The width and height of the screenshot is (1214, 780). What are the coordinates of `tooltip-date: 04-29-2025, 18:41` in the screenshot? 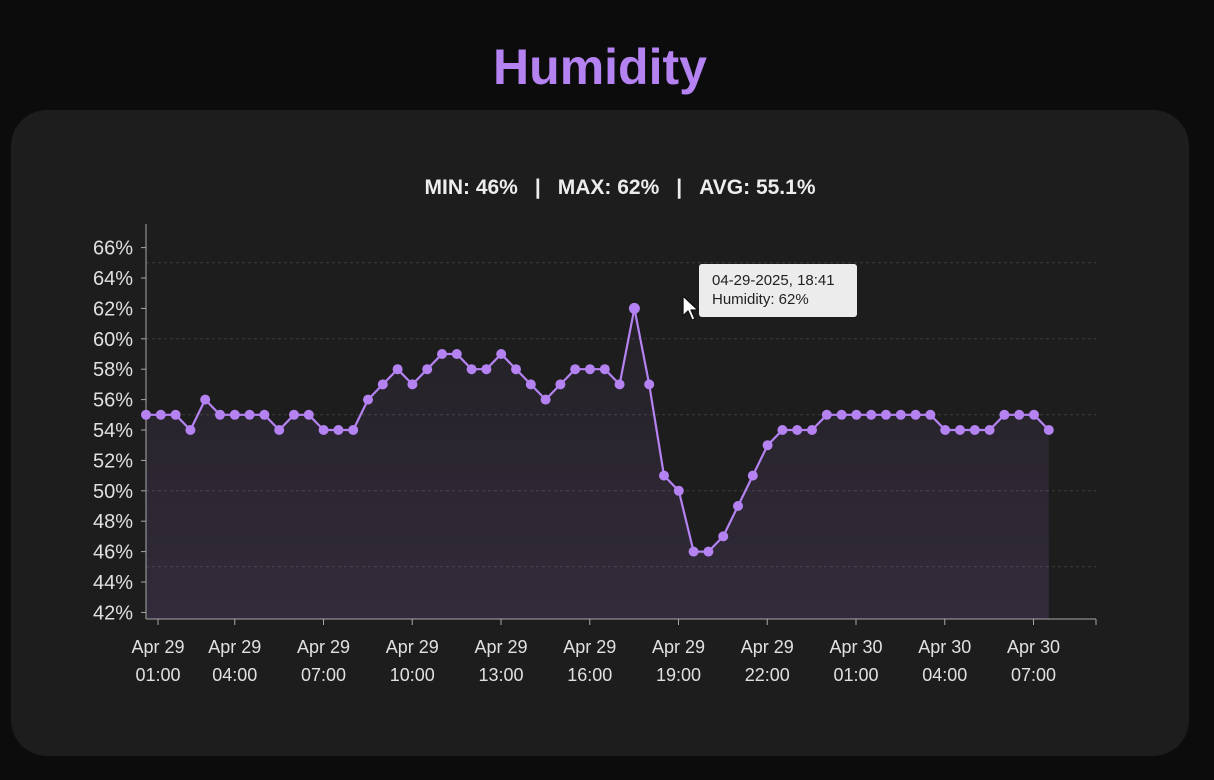 It's located at (773, 280).